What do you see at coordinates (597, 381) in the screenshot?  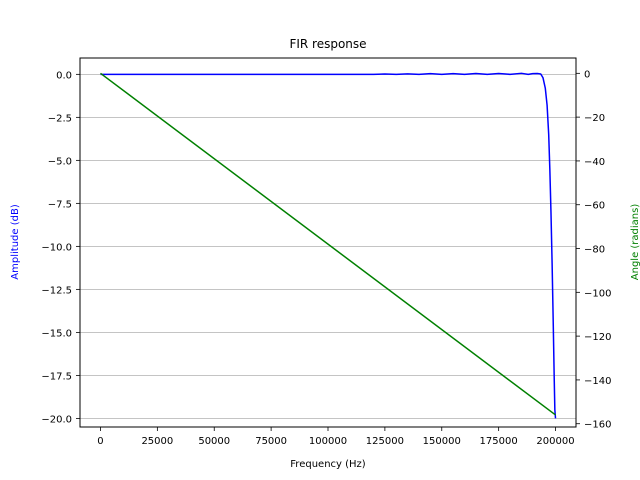 I see `y-right-tick-label: −140` at bounding box center [597, 381].